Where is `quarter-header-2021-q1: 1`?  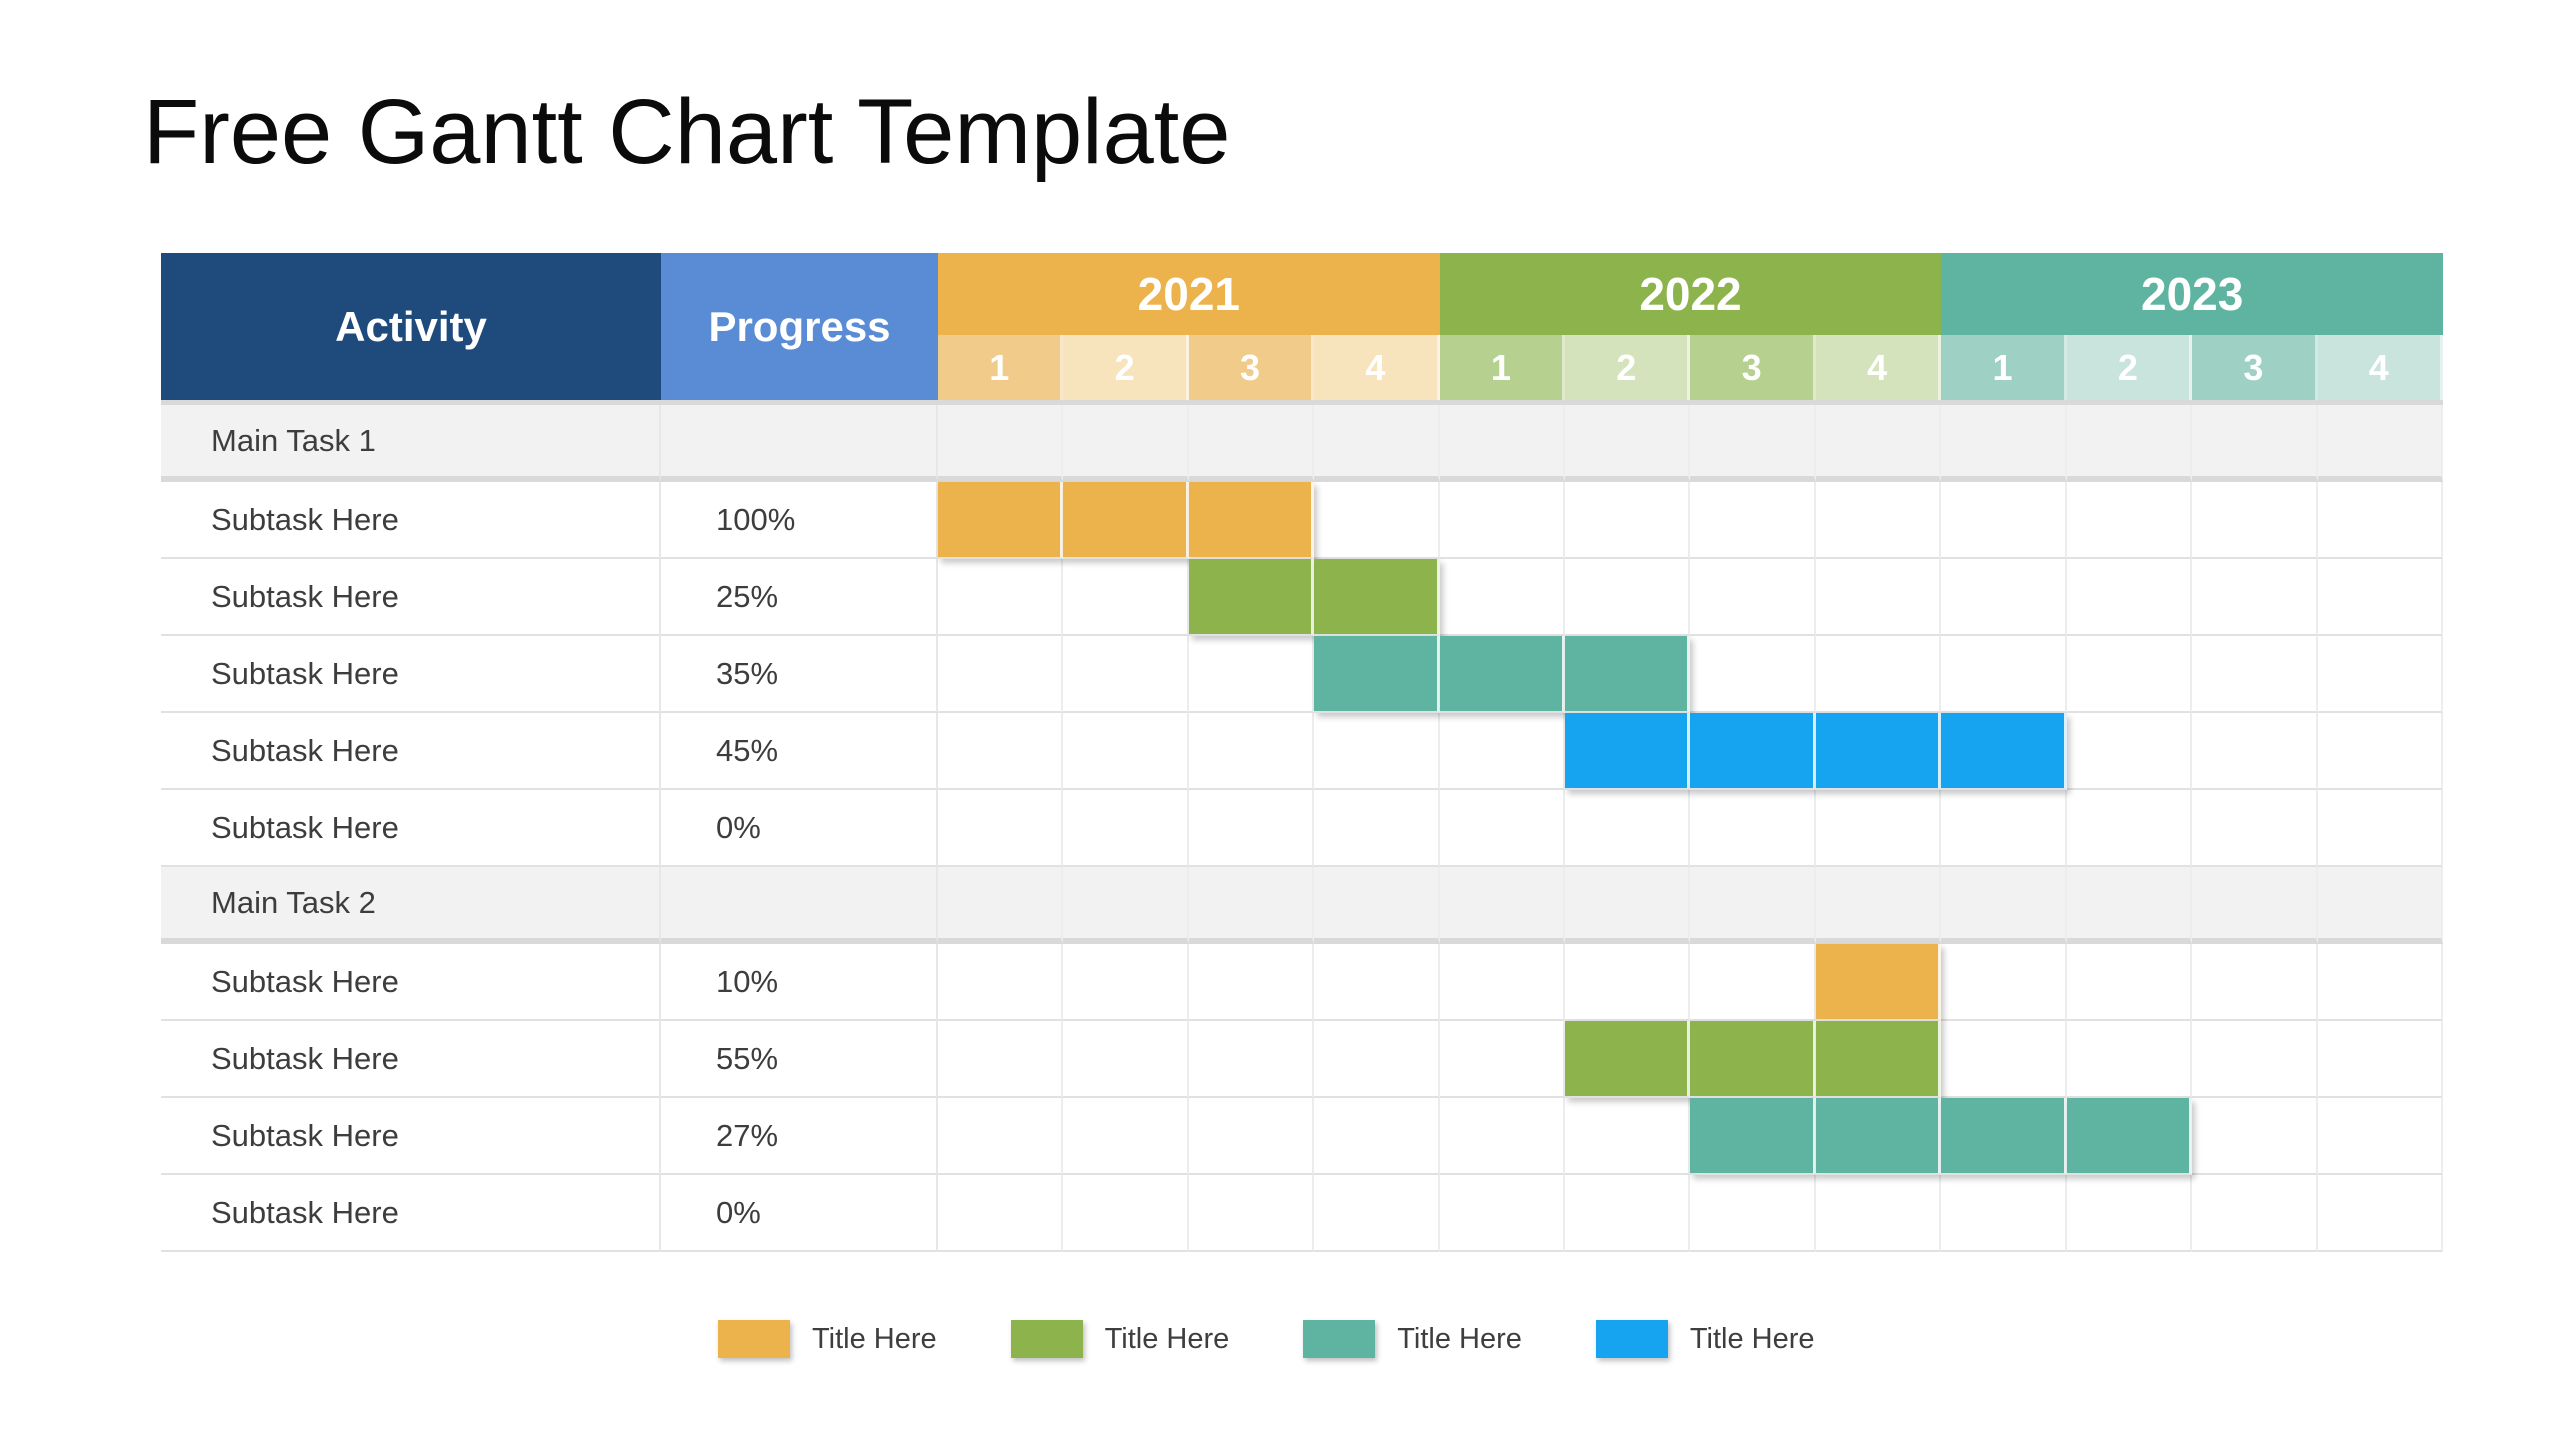 quarter-header-2021-q1: 1 is located at coordinates (1001, 367).